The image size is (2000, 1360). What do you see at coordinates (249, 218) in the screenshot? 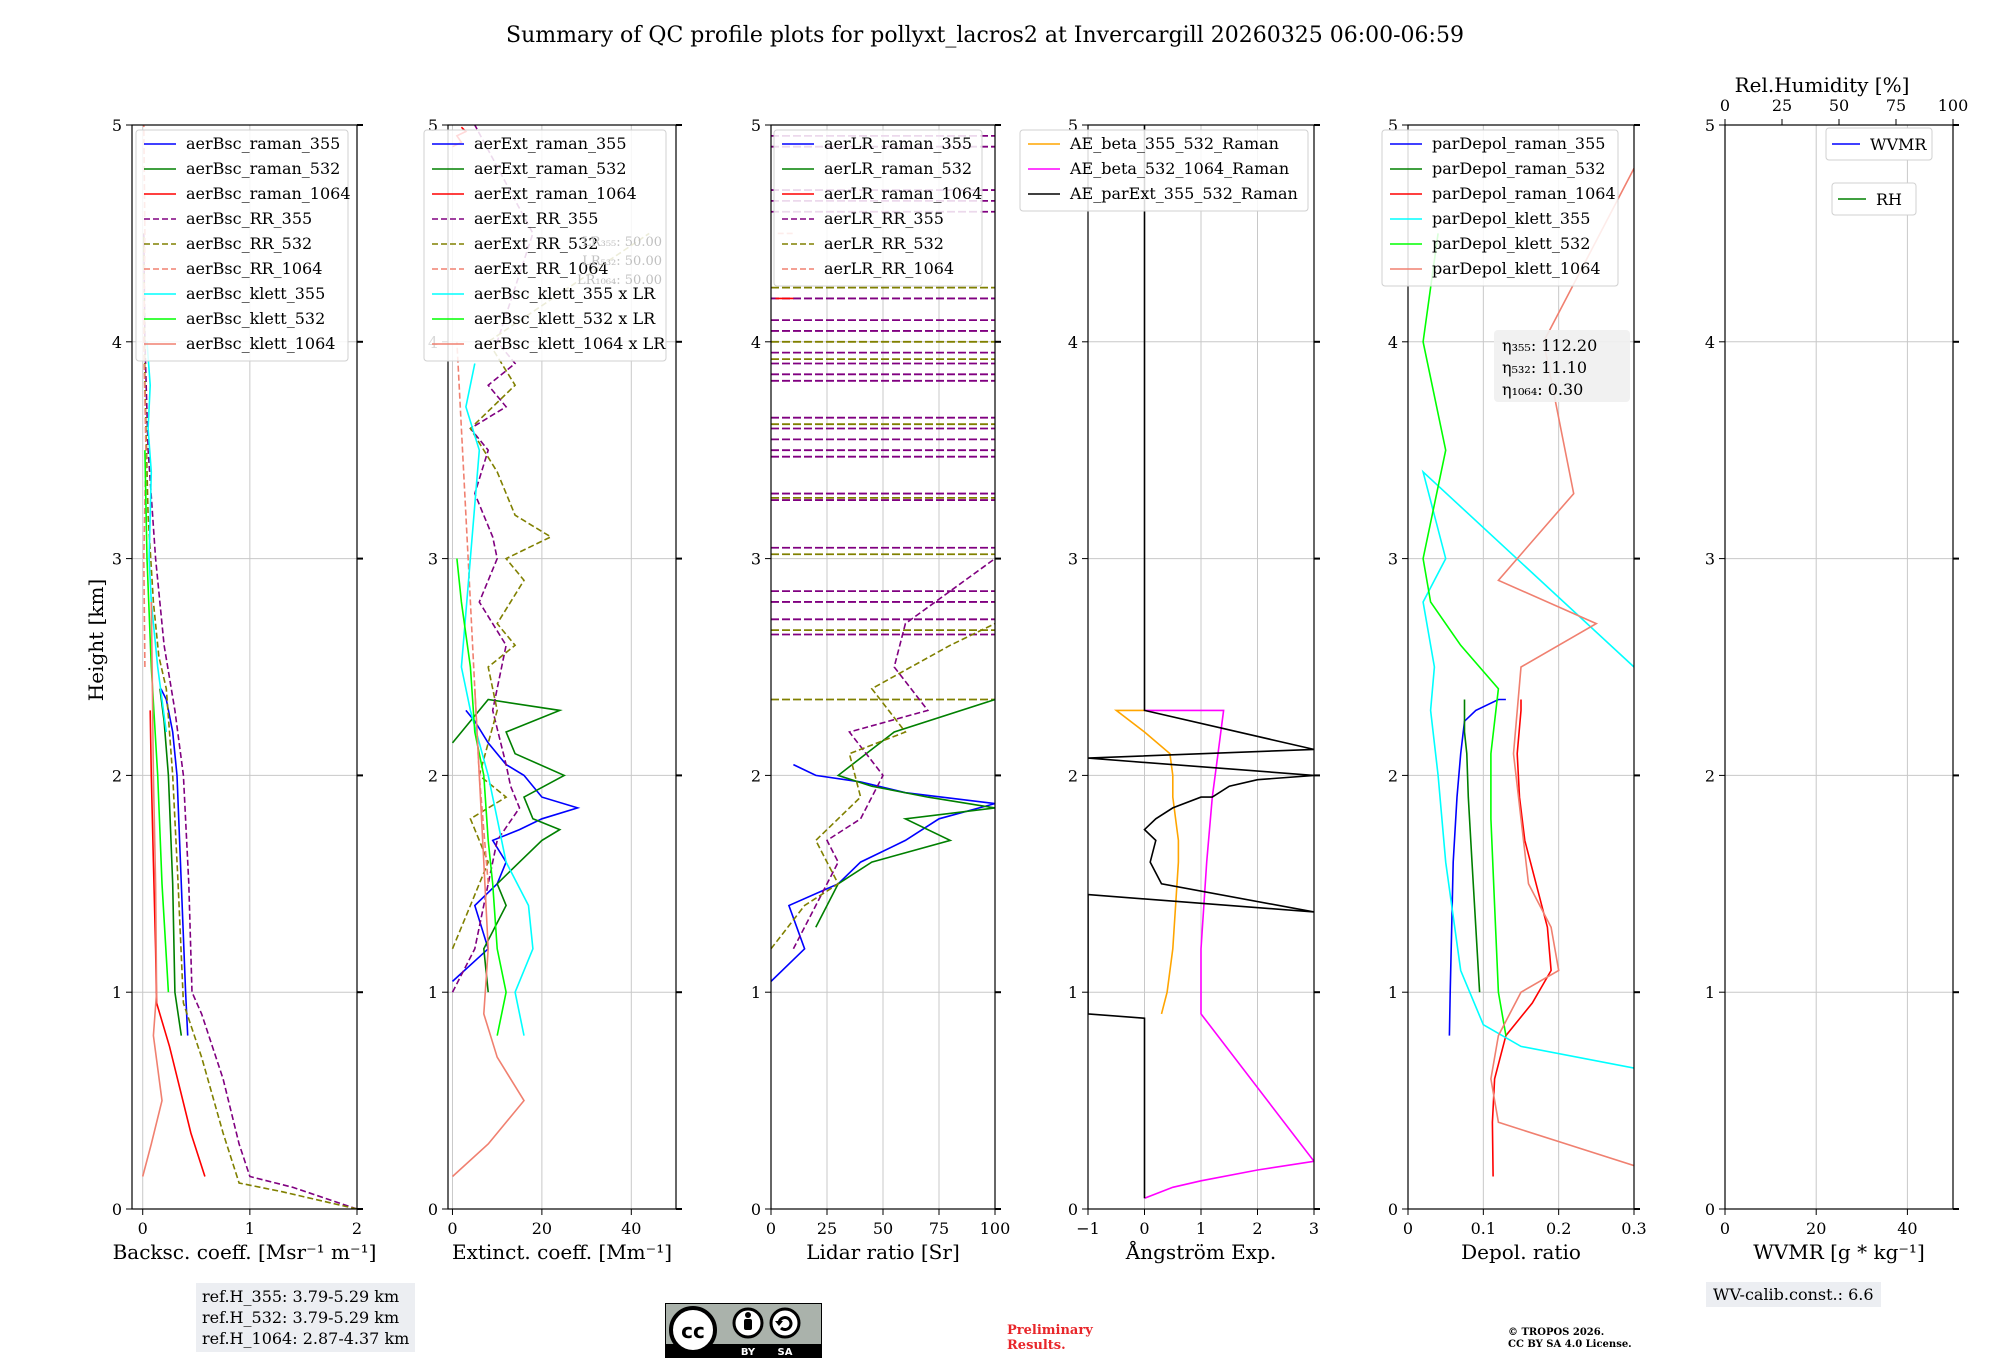
I see `legend-entry: aerBsc_RR_355` at bounding box center [249, 218].